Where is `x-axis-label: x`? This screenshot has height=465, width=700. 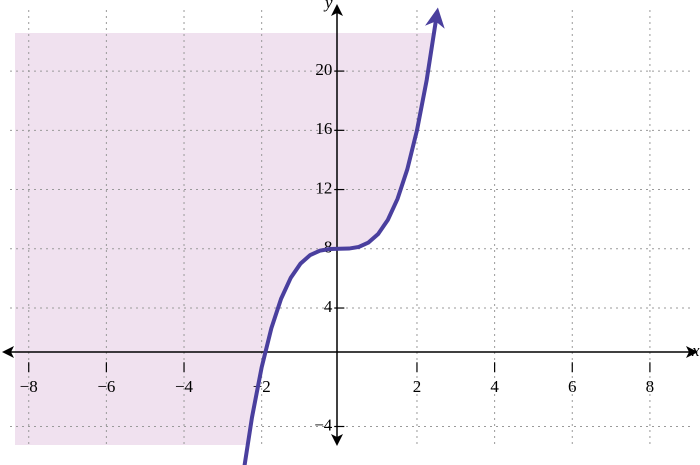
x-axis-label: x is located at coordinates (695, 350).